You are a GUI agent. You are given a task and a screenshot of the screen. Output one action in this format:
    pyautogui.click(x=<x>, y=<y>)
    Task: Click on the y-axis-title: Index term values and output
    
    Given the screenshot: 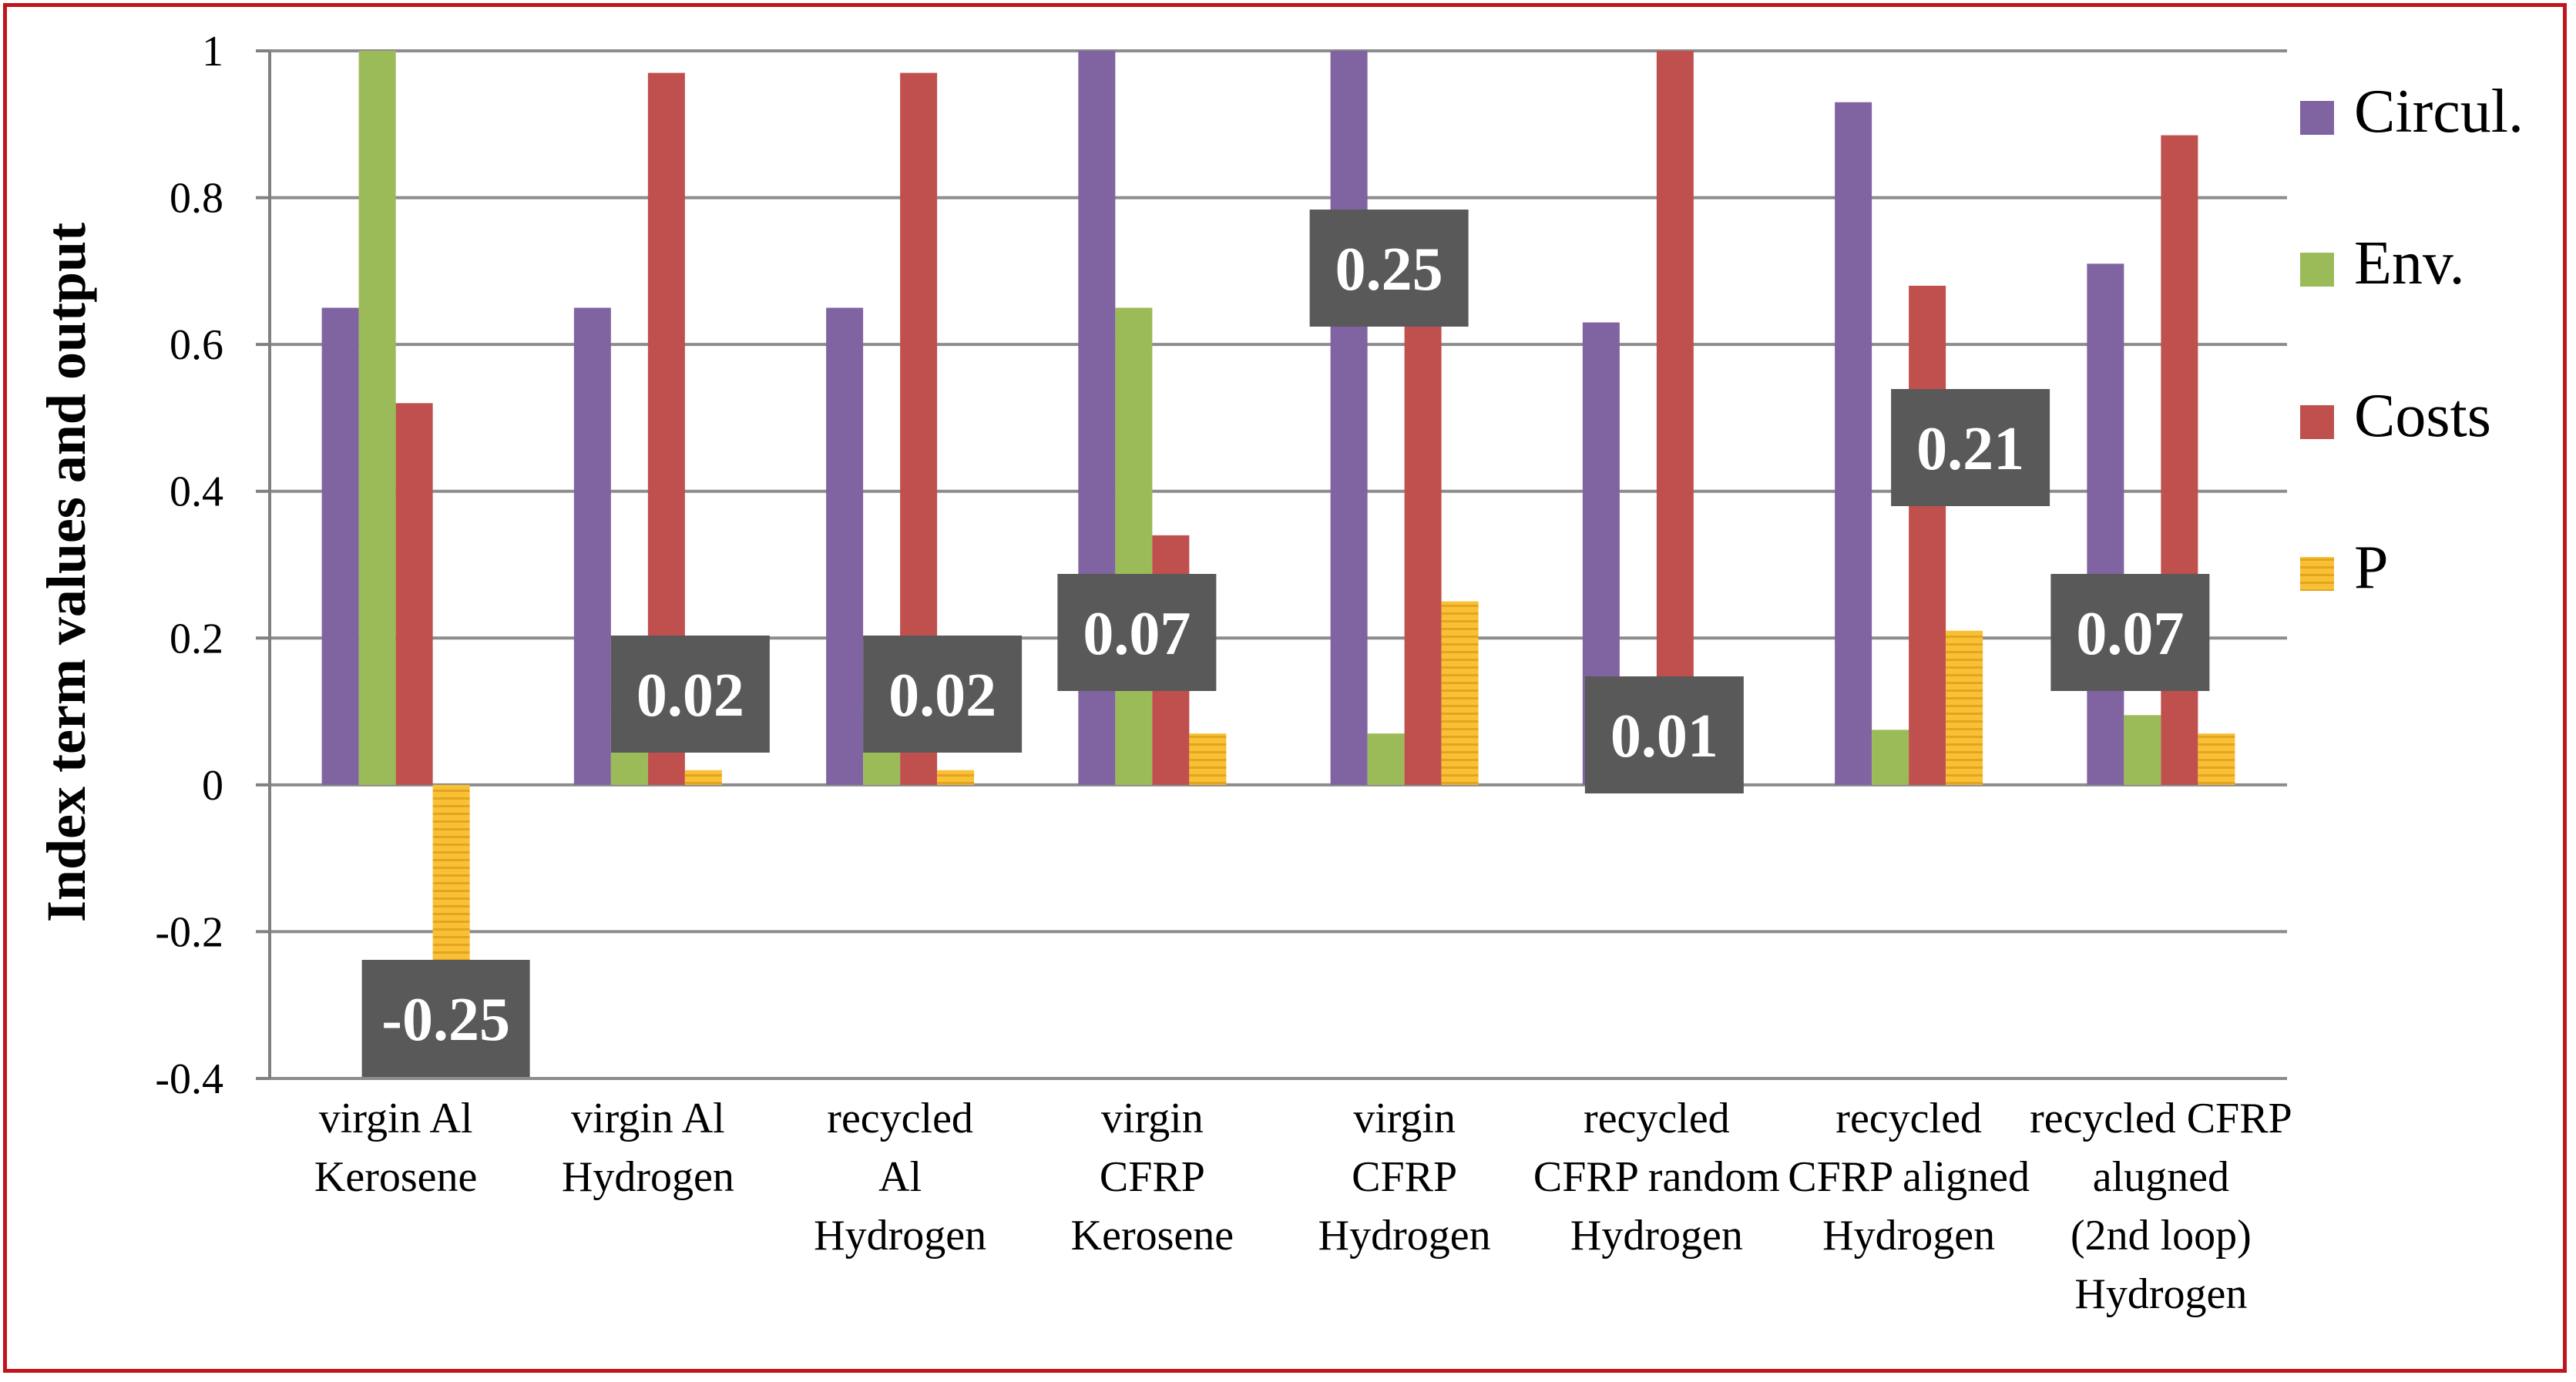 What is the action you would take?
    pyautogui.click(x=66, y=572)
    